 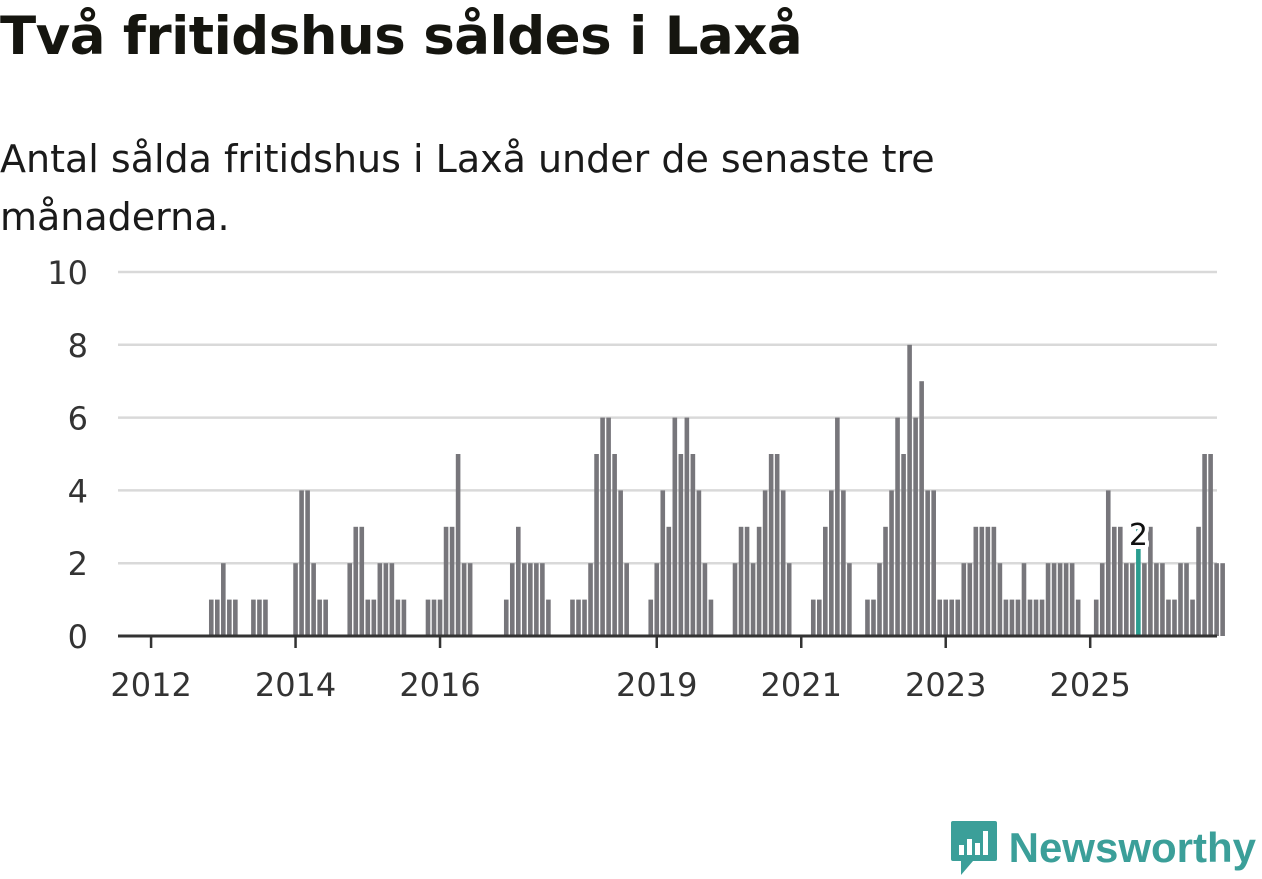 What do you see at coordinates (150, 685) in the screenshot?
I see `x-tick-label: 2012` at bounding box center [150, 685].